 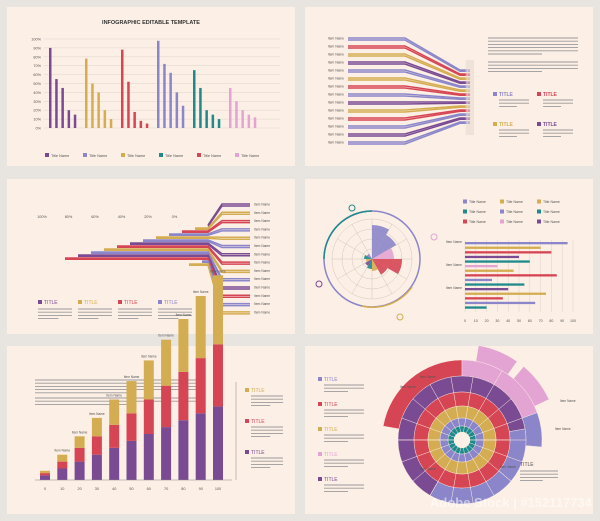 I want to click on sunburst-center, so click(x=462, y=440).